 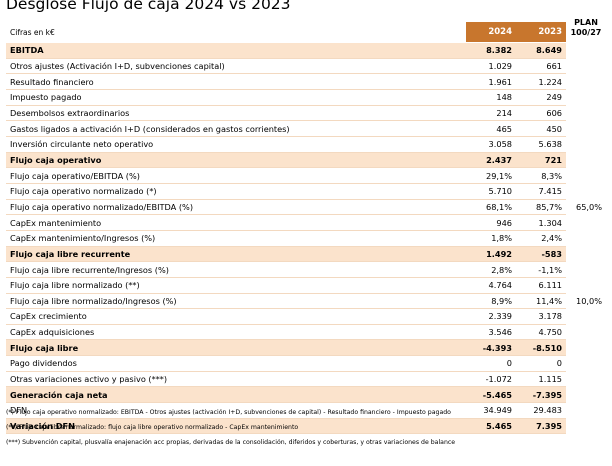 I want to click on value-2023: 450, so click(x=541, y=128).